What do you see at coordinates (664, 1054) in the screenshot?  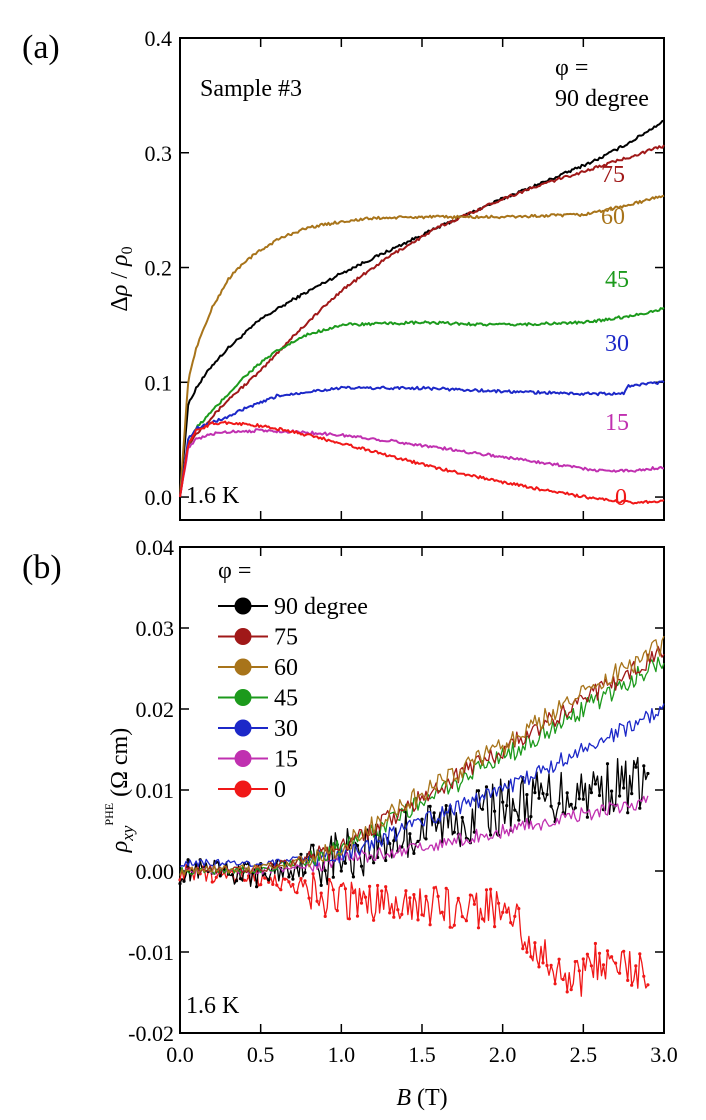 I see `x-tick-label: 3.0` at bounding box center [664, 1054].